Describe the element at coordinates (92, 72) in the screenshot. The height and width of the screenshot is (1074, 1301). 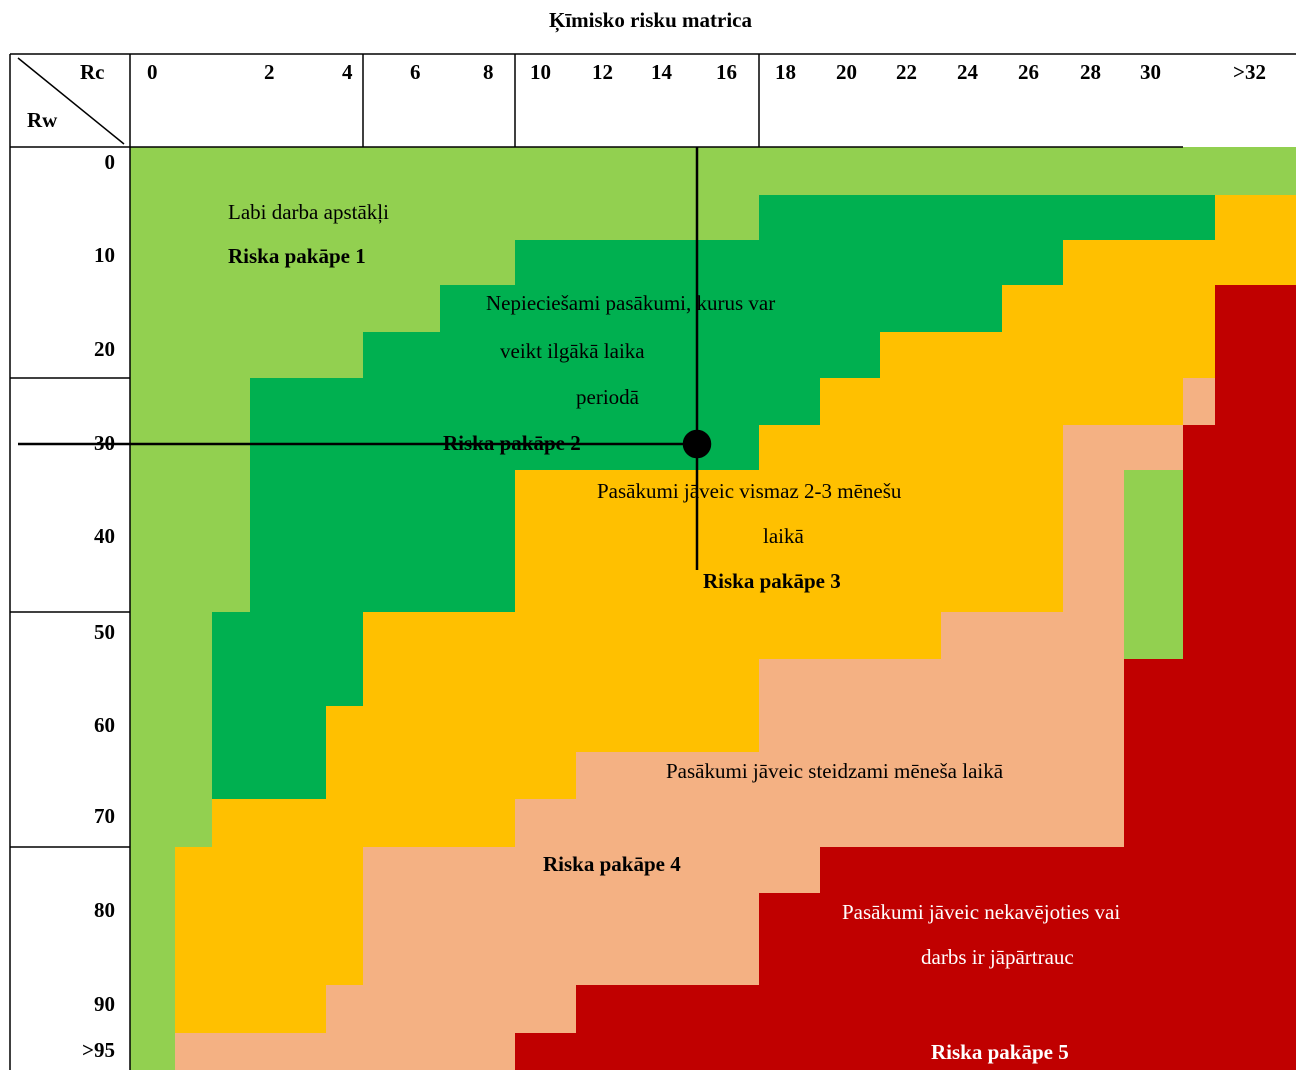
I see `rc-axis-label: Rc` at that location.